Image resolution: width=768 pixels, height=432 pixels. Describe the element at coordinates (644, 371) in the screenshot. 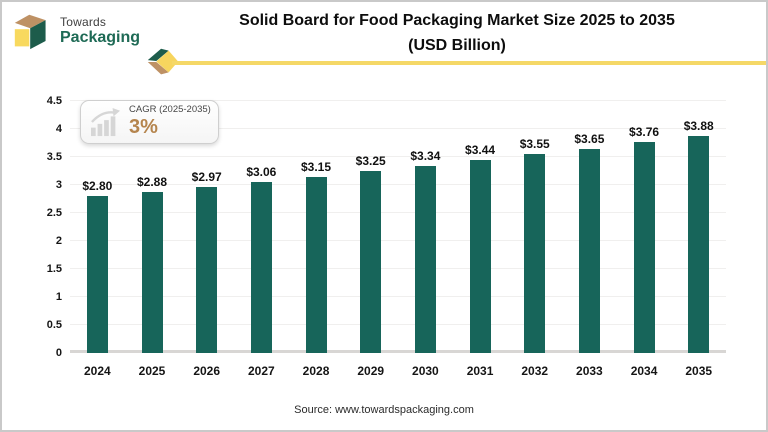

I see `x-label-2034: 2034` at that location.